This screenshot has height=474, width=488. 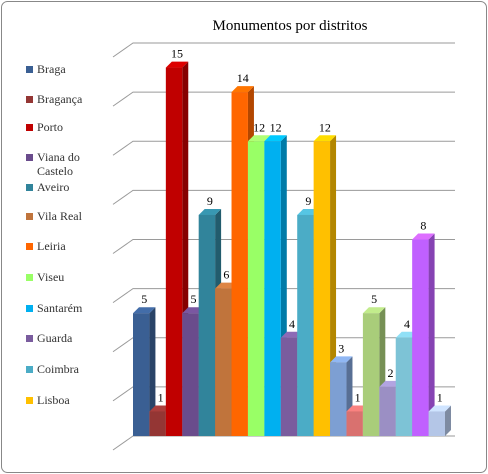 What do you see at coordinates (177, 54) in the screenshot?
I see `value-label: 15` at bounding box center [177, 54].